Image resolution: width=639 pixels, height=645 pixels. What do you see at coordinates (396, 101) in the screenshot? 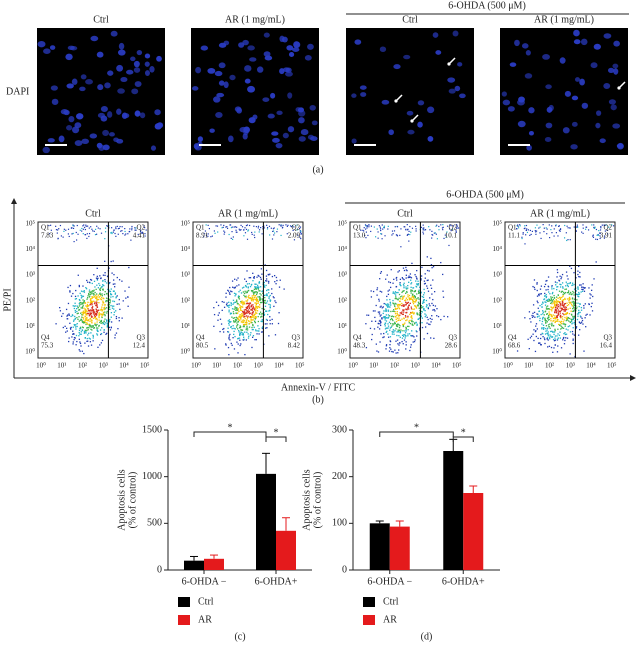
I see `arrow-head` at bounding box center [396, 101].